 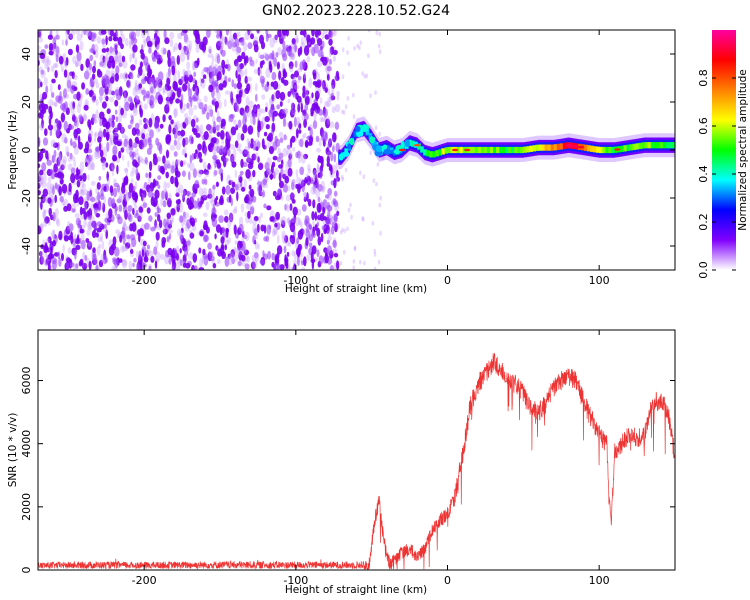 What do you see at coordinates (568, 145) in the screenshot?
I see `track-peak` at bounding box center [568, 145].